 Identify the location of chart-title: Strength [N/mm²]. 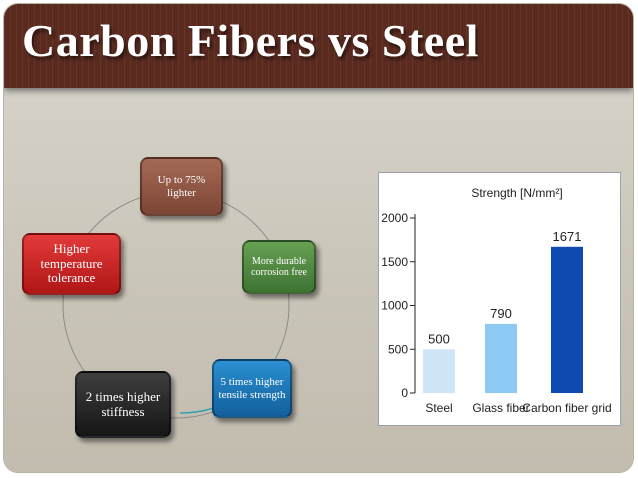
(516, 193).